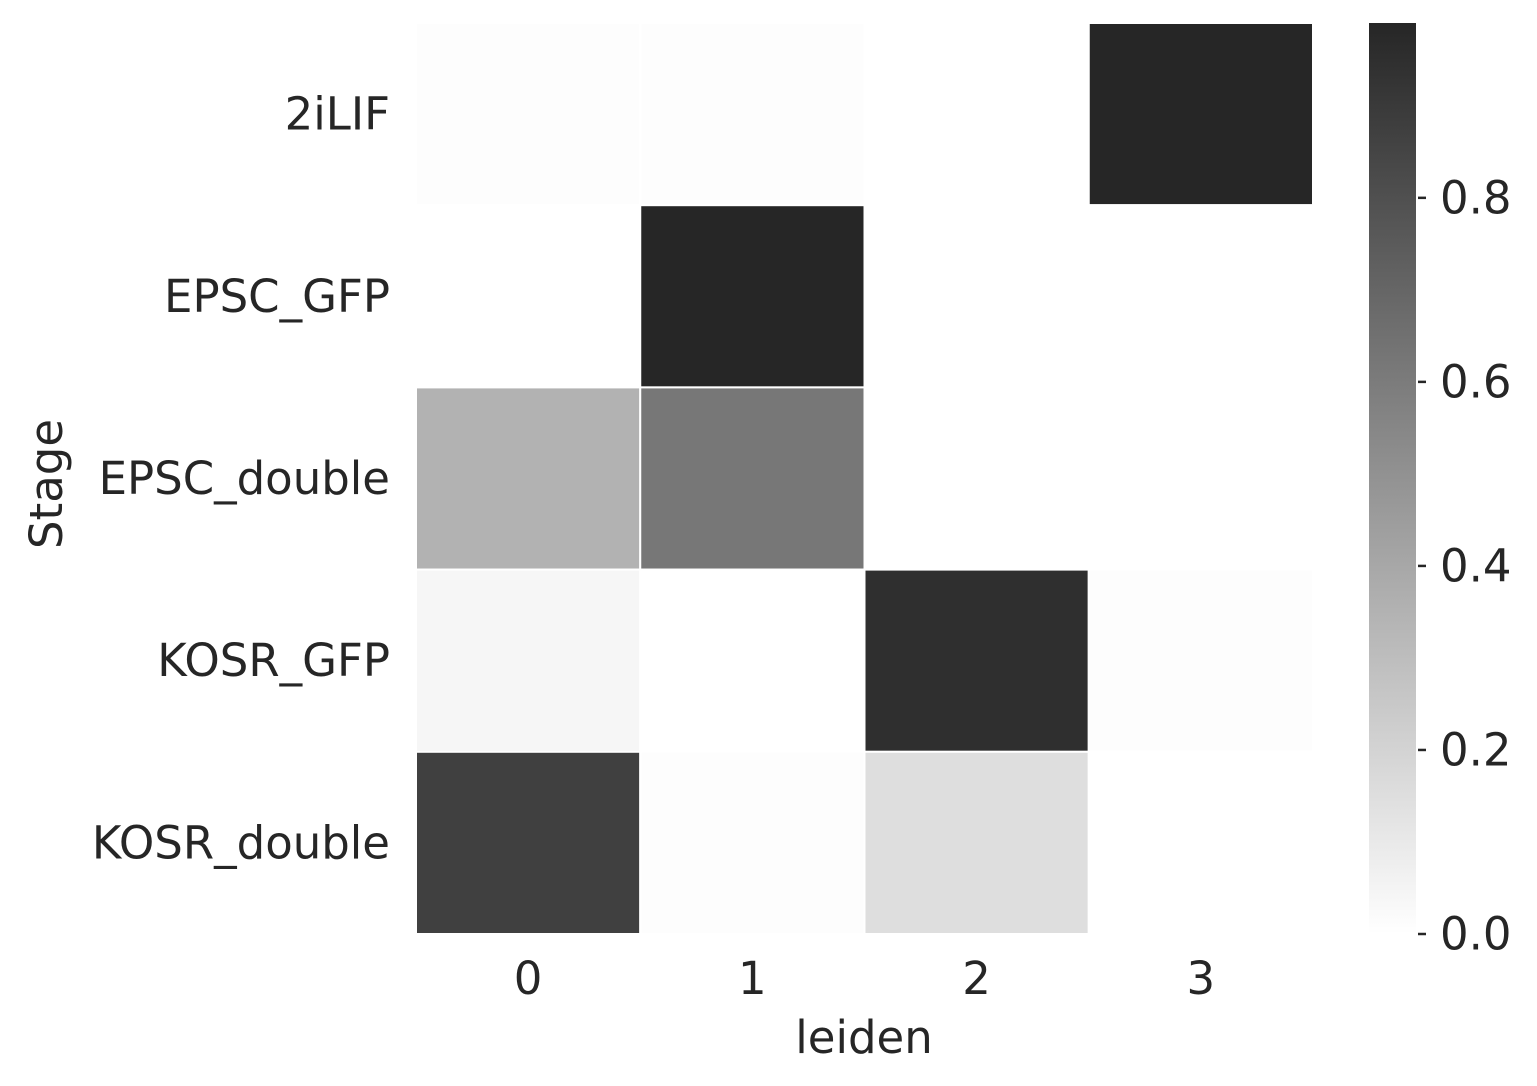 The width and height of the screenshot is (1537, 1086). Describe the element at coordinates (277, 296) in the screenshot. I see `y-tick-label: EPSC_GFP` at that location.